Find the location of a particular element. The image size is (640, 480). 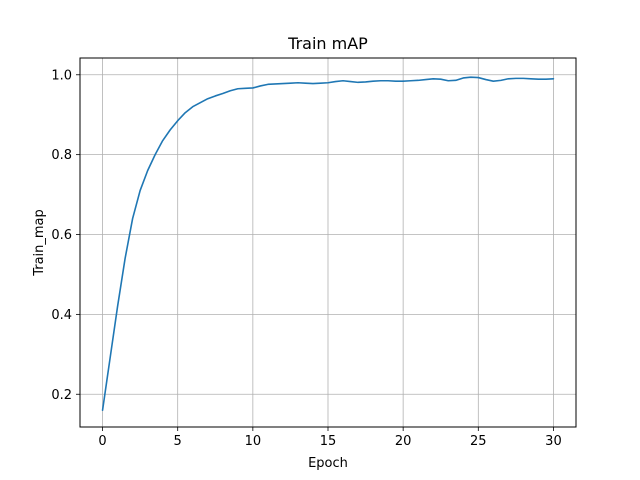

x-ticks: 0 5 10 15 20 25 30 is located at coordinates (330, 438).